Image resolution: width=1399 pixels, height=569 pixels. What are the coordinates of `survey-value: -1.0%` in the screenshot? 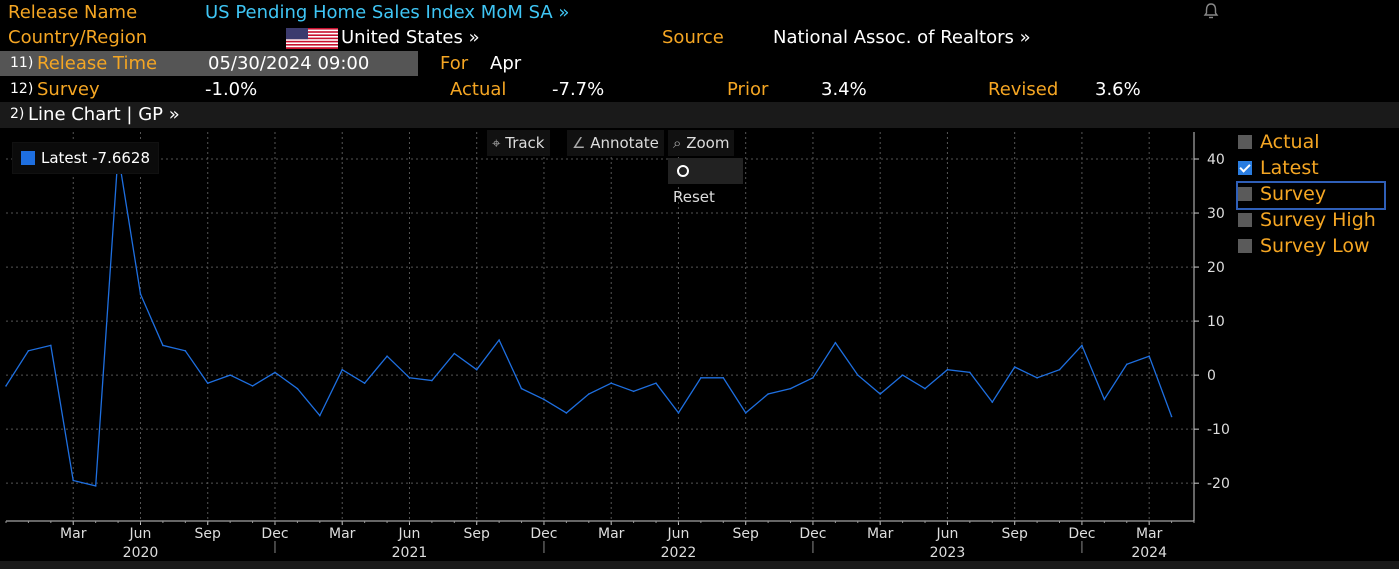 It's located at (231, 89).